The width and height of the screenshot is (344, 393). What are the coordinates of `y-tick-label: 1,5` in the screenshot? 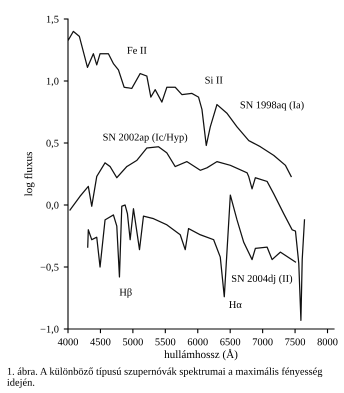 It's located at (52, 20).